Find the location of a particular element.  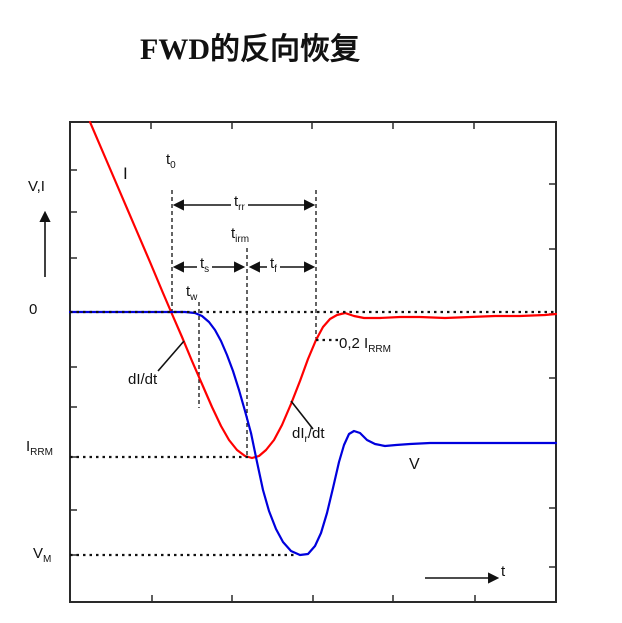

page-title: FWD的反向恢复 is located at coordinates (250, 49).